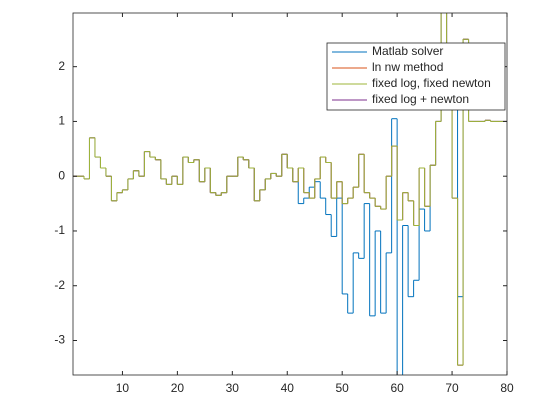 Image resolution: width=560 pixels, height=420 pixels. What do you see at coordinates (233, 388) in the screenshot?
I see `x-tick-label: 30` at bounding box center [233, 388].